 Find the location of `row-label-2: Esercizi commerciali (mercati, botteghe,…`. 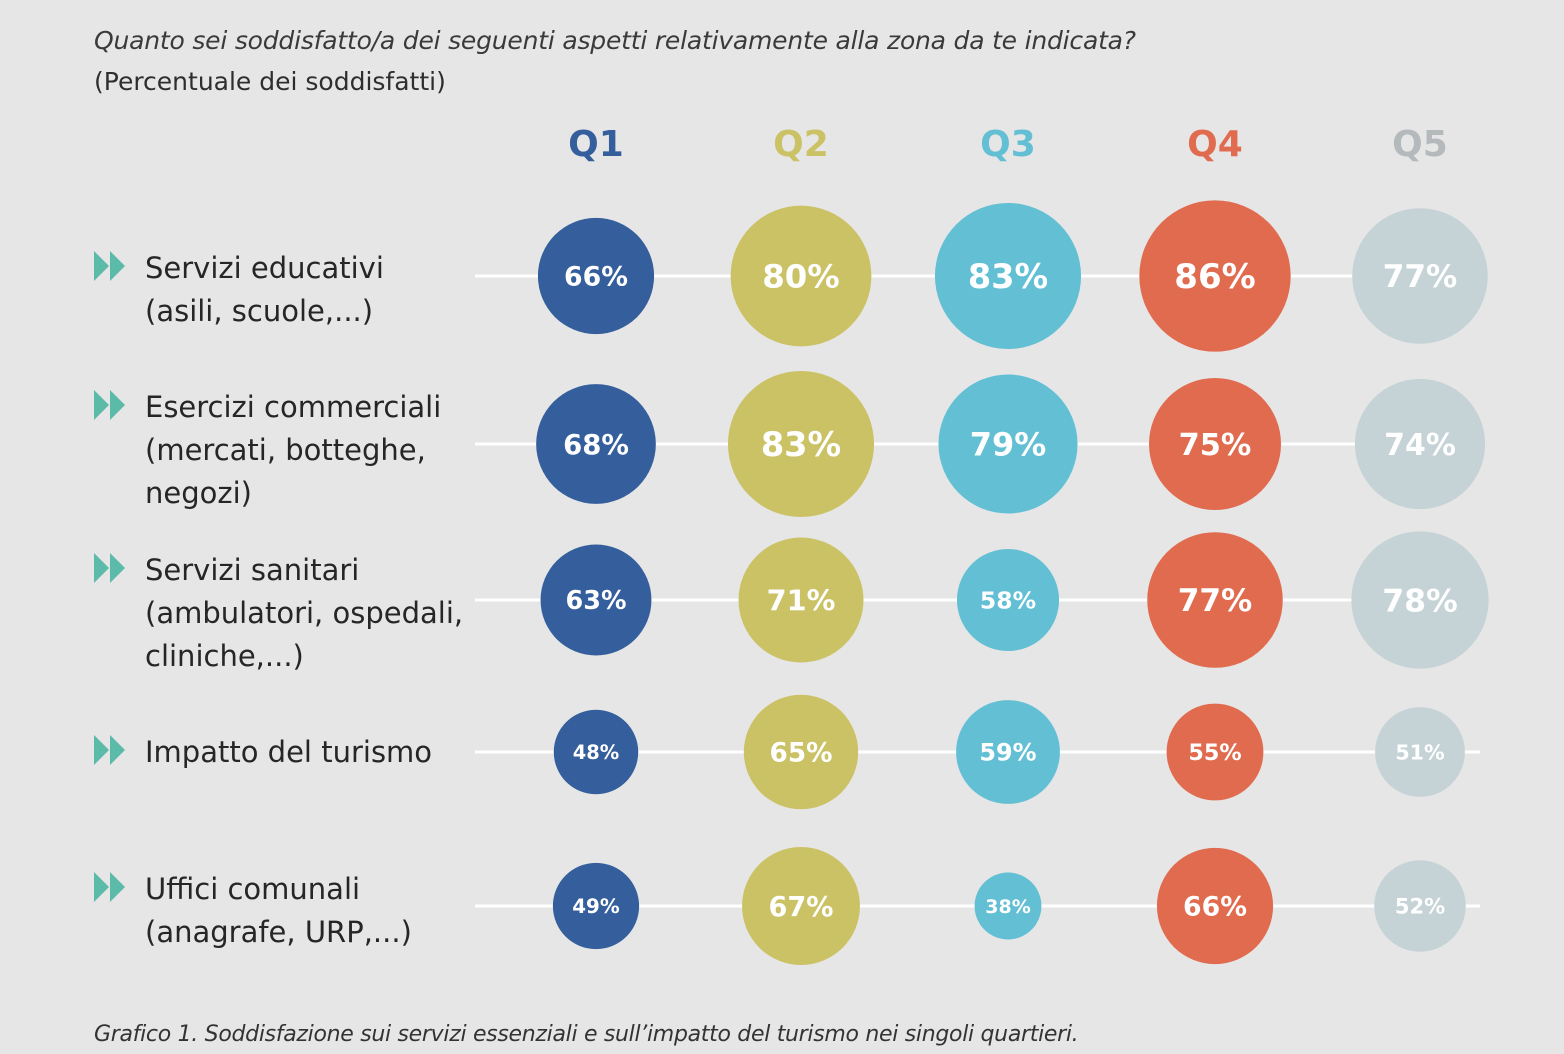

row-label-2: Esercizi commerciali (mercati, botteghe,… is located at coordinates (267, 450).